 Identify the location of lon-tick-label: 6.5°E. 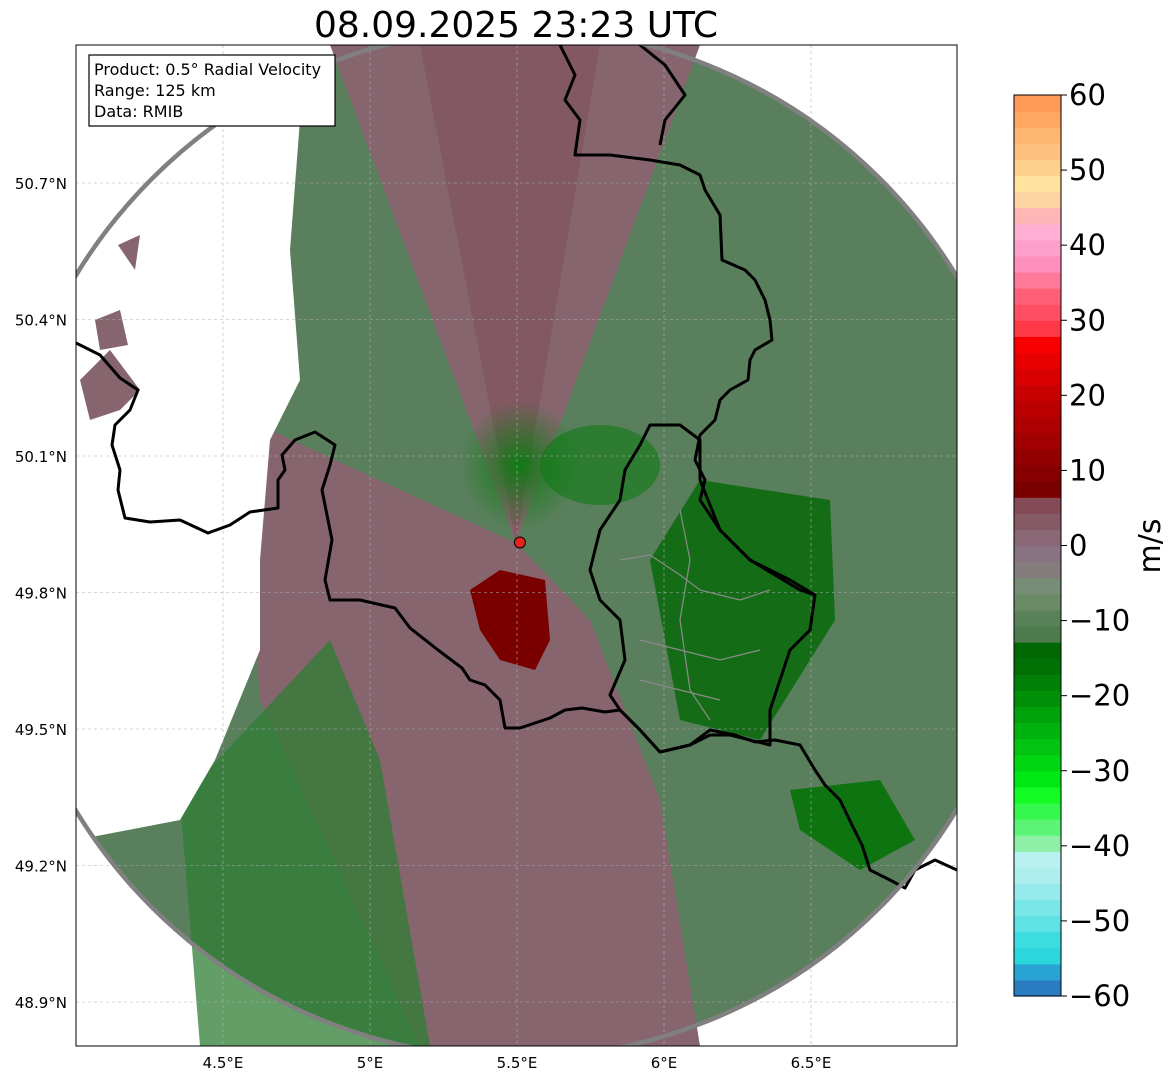
(811, 1063).